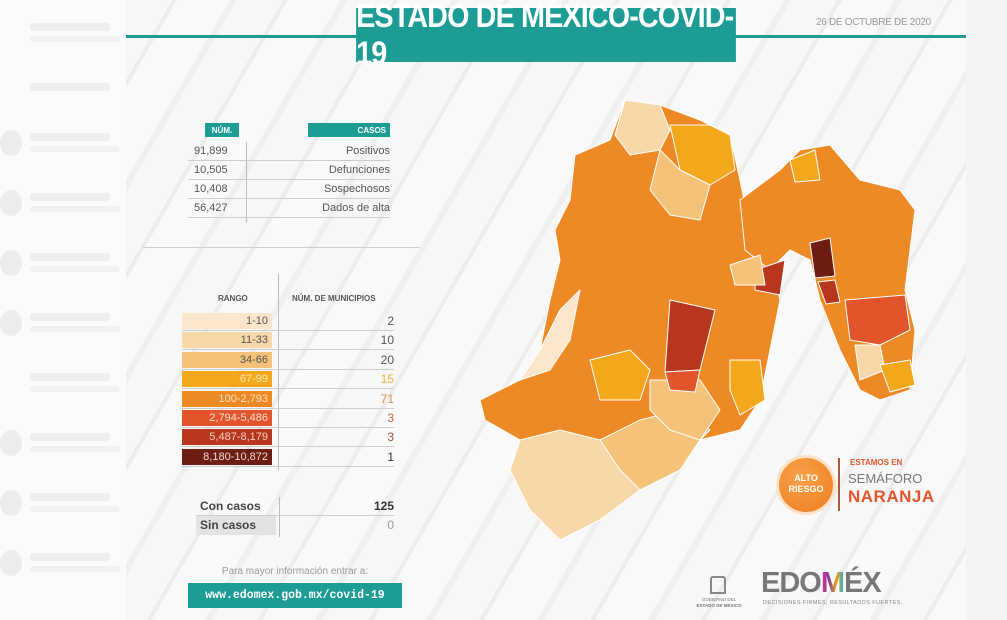 The width and height of the screenshot is (1007, 620). What do you see at coordinates (387, 359) in the screenshot?
I see `range-count: 20` at bounding box center [387, 359].